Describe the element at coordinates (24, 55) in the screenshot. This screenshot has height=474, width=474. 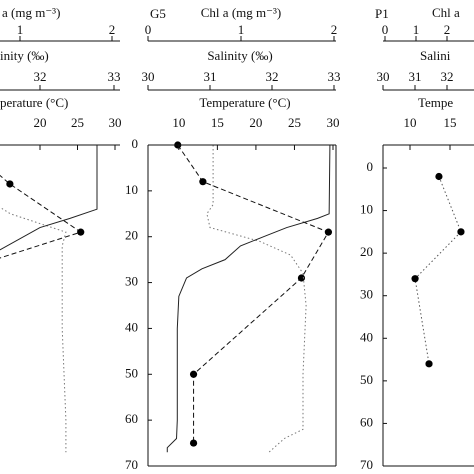
I see `axis-label: inity (‰)` at that location.